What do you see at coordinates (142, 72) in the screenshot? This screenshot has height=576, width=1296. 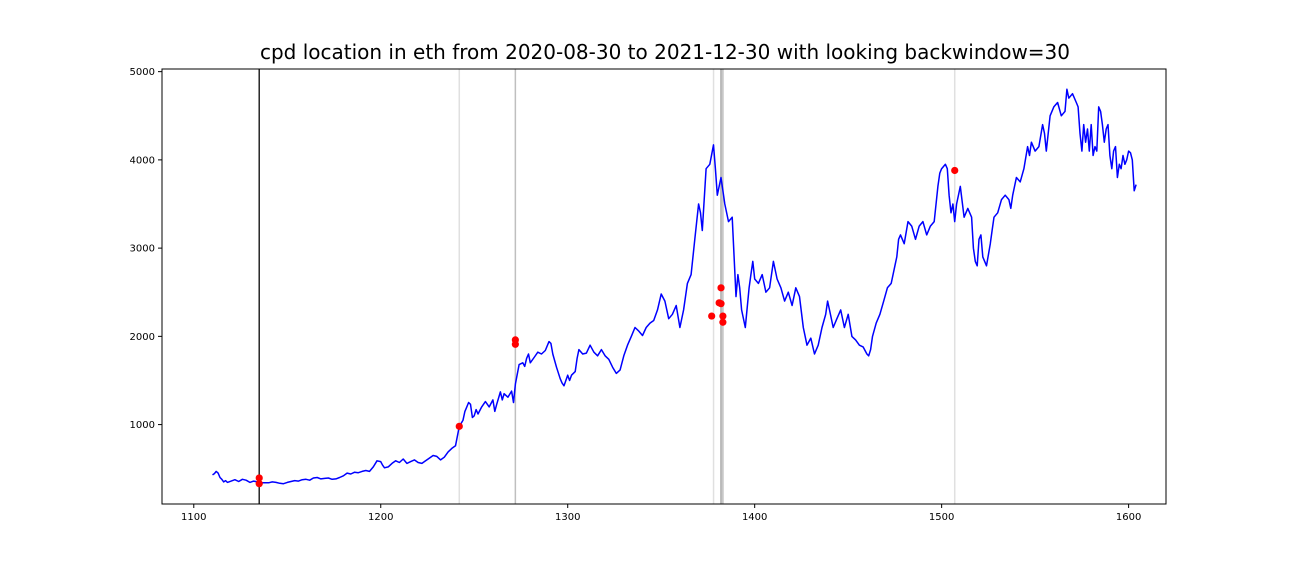 I see `y-tick-label: 5000` at bounding box center [142, 72].